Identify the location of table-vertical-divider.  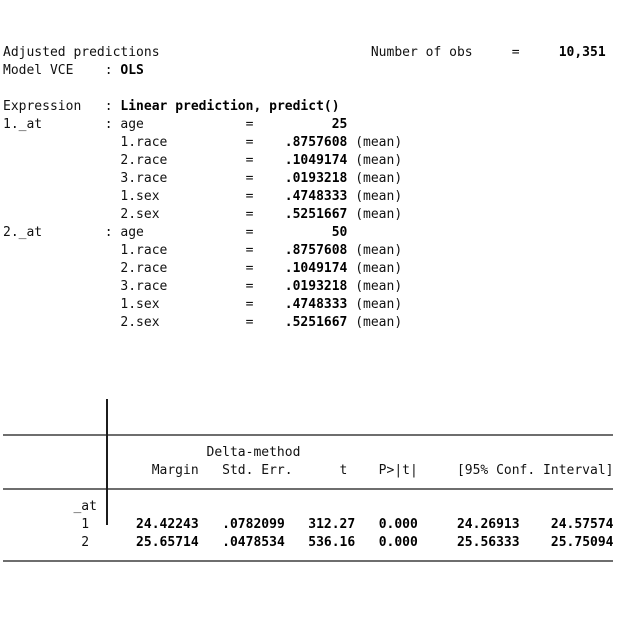
(107, 462).